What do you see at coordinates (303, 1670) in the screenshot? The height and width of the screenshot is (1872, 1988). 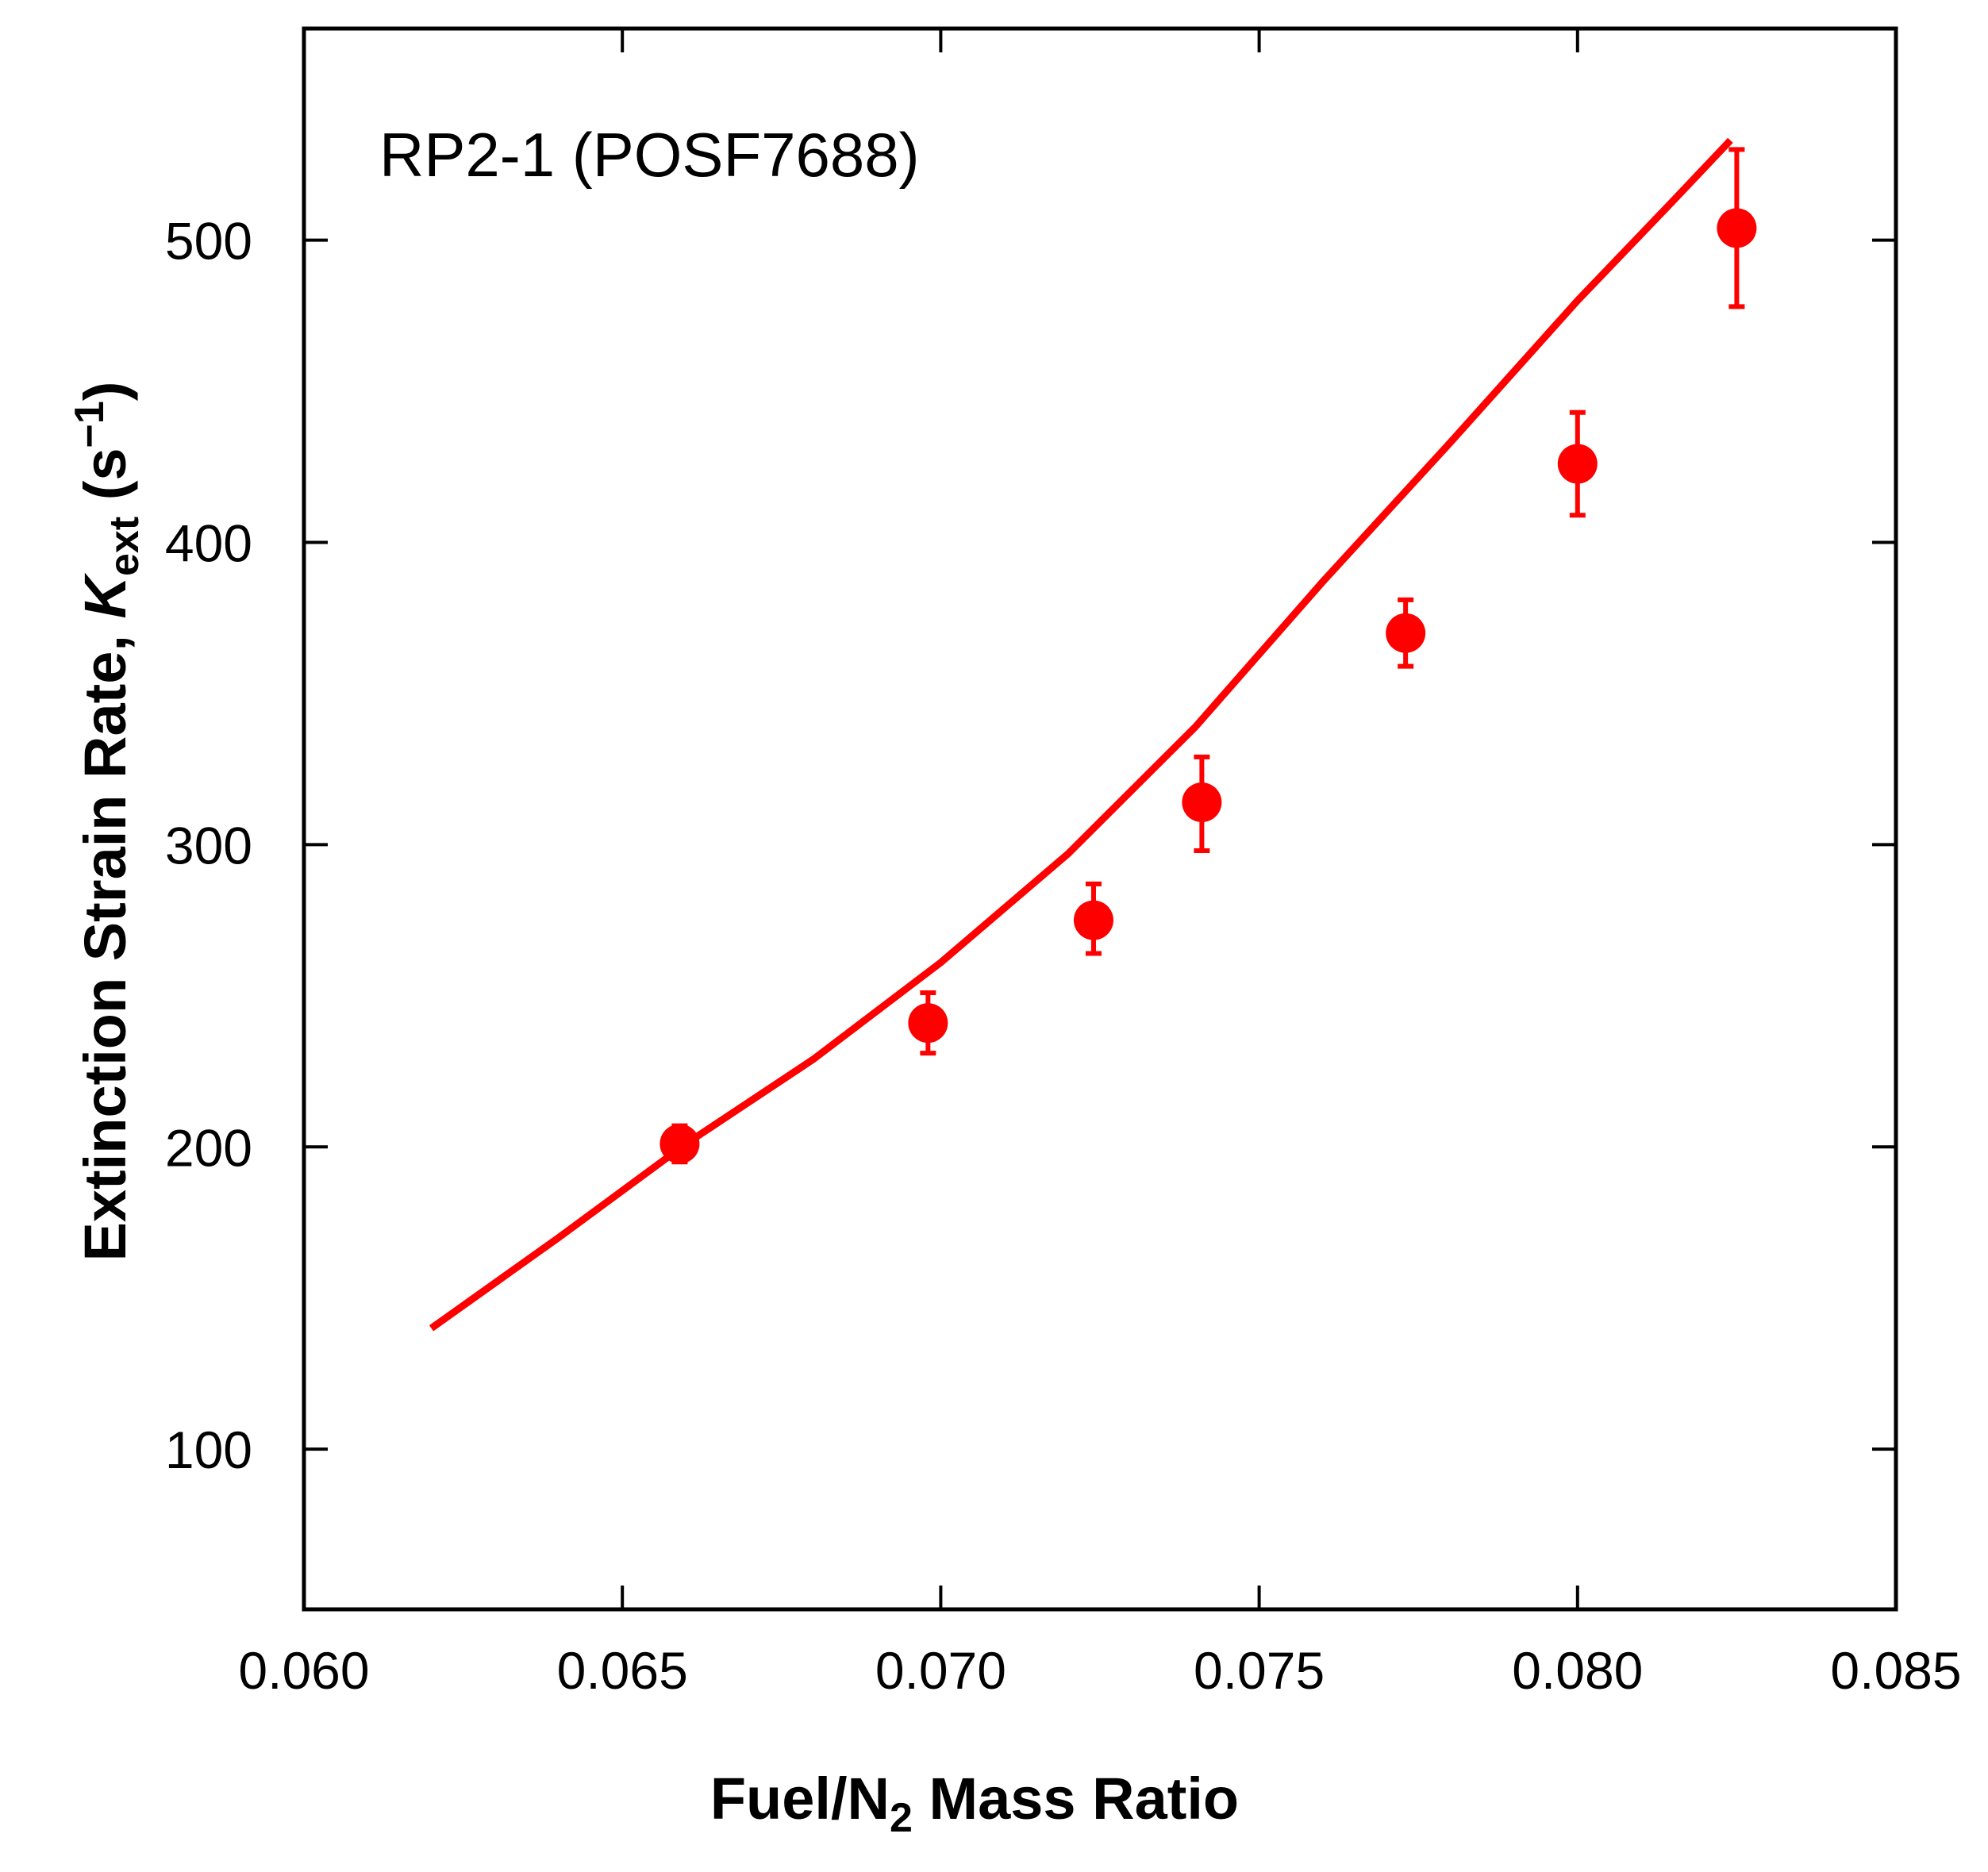 I see `x-tick-label: 0.060` at bounding box center [303, 1670].